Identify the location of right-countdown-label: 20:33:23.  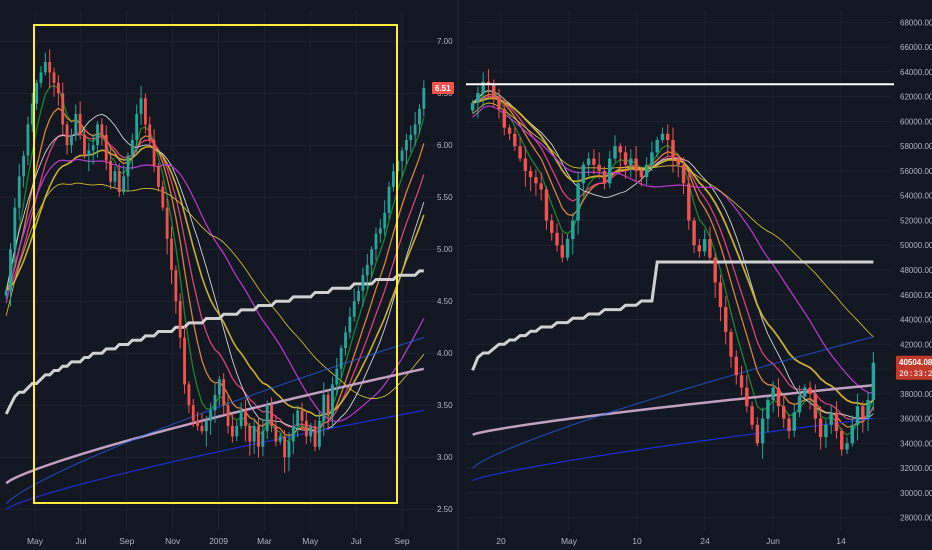
(915, 374).